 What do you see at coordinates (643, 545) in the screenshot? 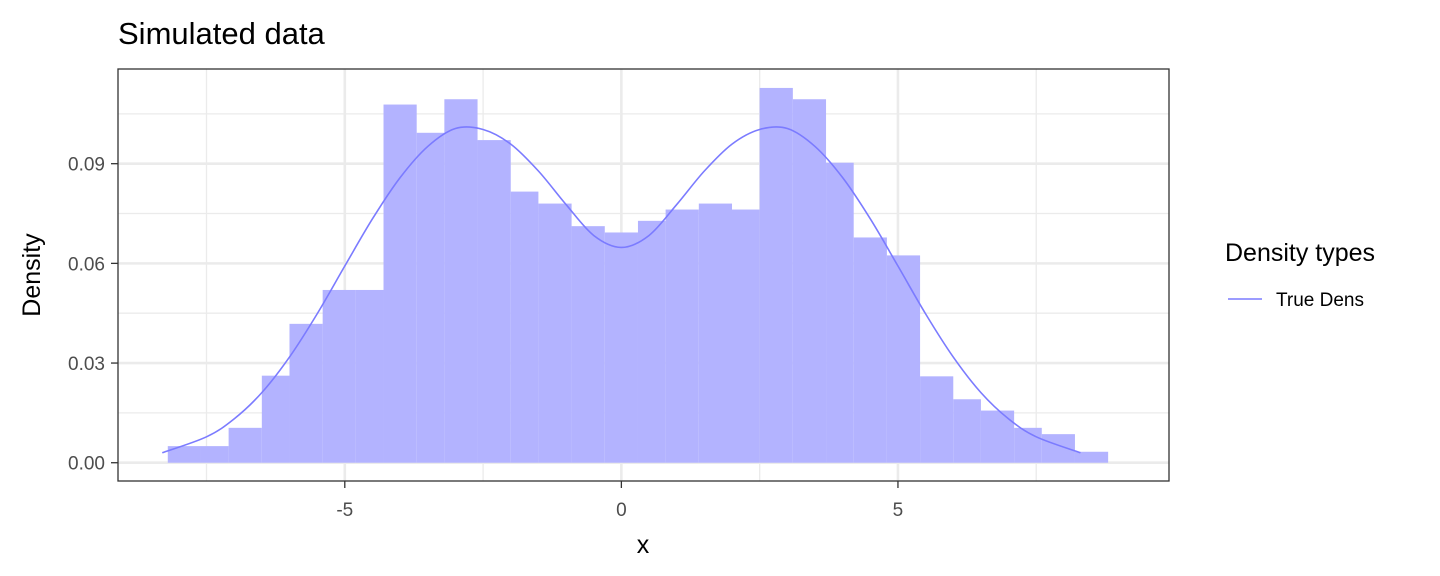
I see `x-axis-title: x` at bounding box center [643, 545].